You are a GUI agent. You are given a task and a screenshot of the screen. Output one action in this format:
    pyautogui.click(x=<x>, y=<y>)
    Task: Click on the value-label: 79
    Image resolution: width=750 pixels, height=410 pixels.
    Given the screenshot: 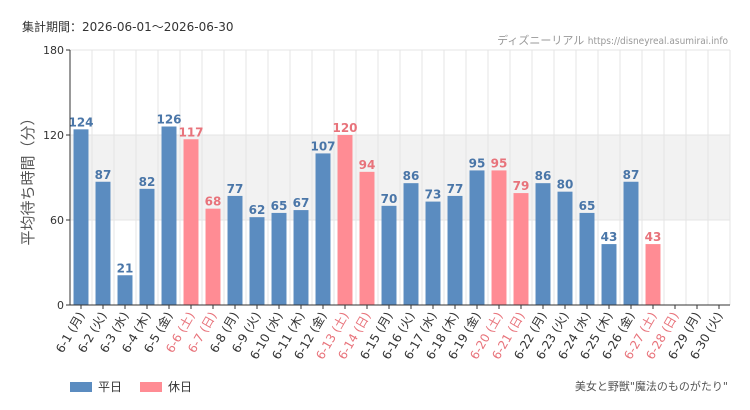 What is the action you would take?
    pyautogui.click(x=521, y=186)
    